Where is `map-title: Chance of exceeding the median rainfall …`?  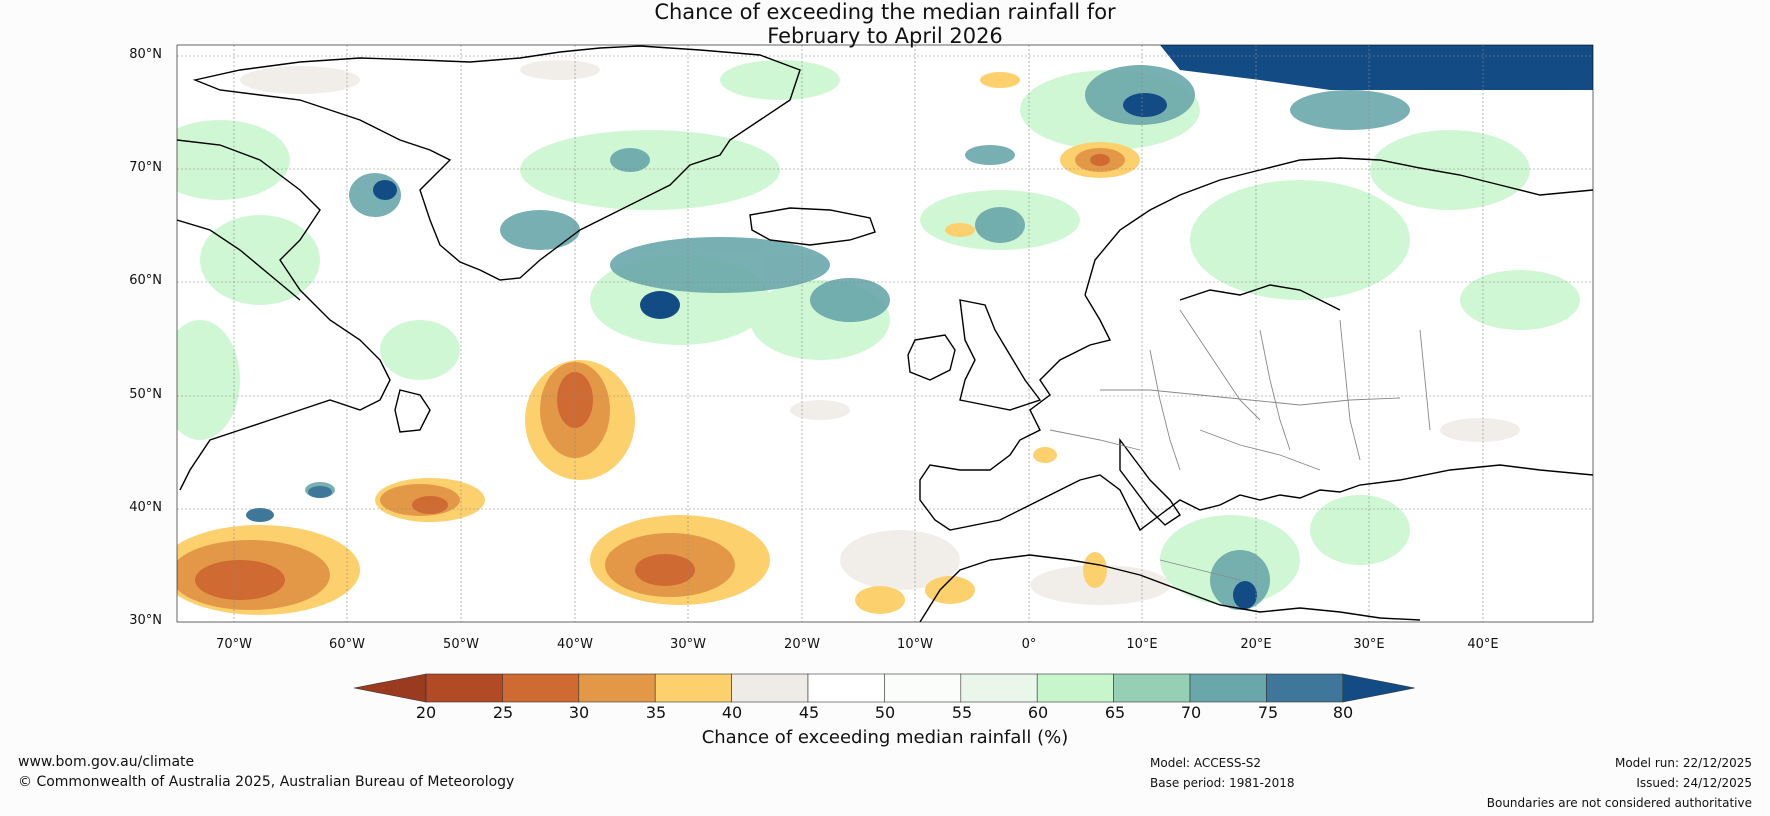
map-title: Chance of exceeding the median rainfall … is located at coordinates (885, 24).